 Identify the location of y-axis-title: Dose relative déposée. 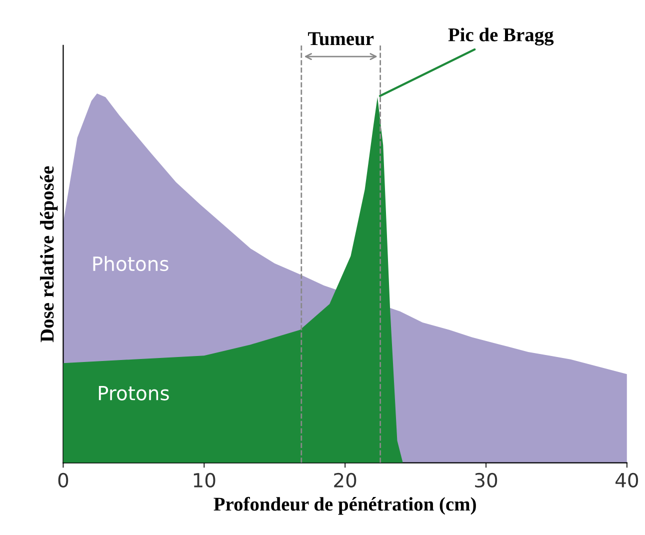
(49, 254).